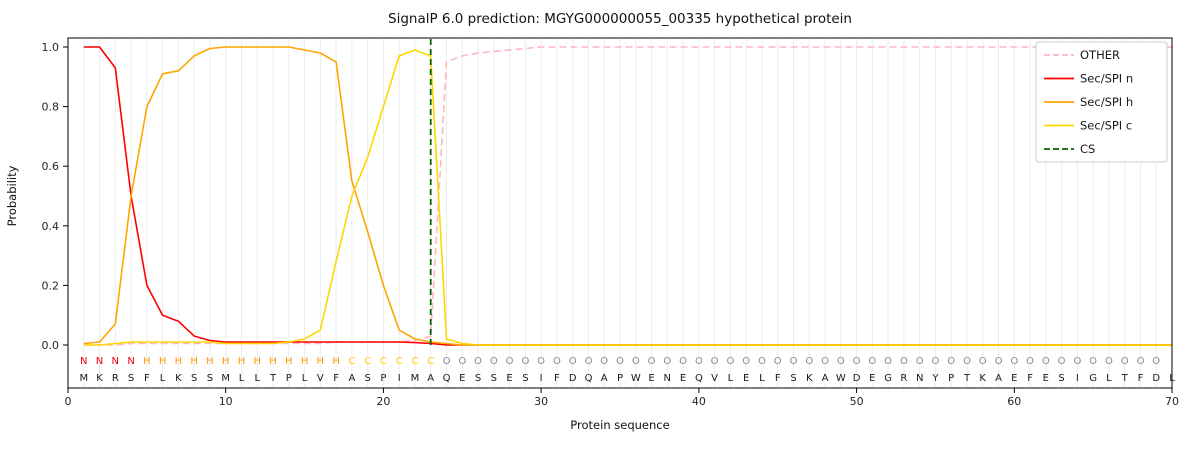 This screenshot has width=1200, height=450. I want to click on x-axis-label: Protein sequence, so click(619, 425).